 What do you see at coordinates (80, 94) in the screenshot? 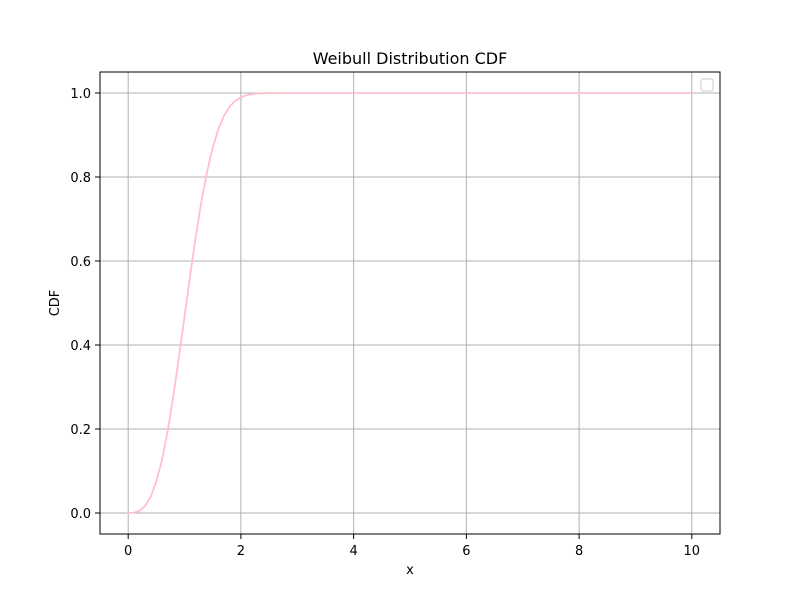
I see `y-tick-label: 1.0` at bounding box center [80, 94].